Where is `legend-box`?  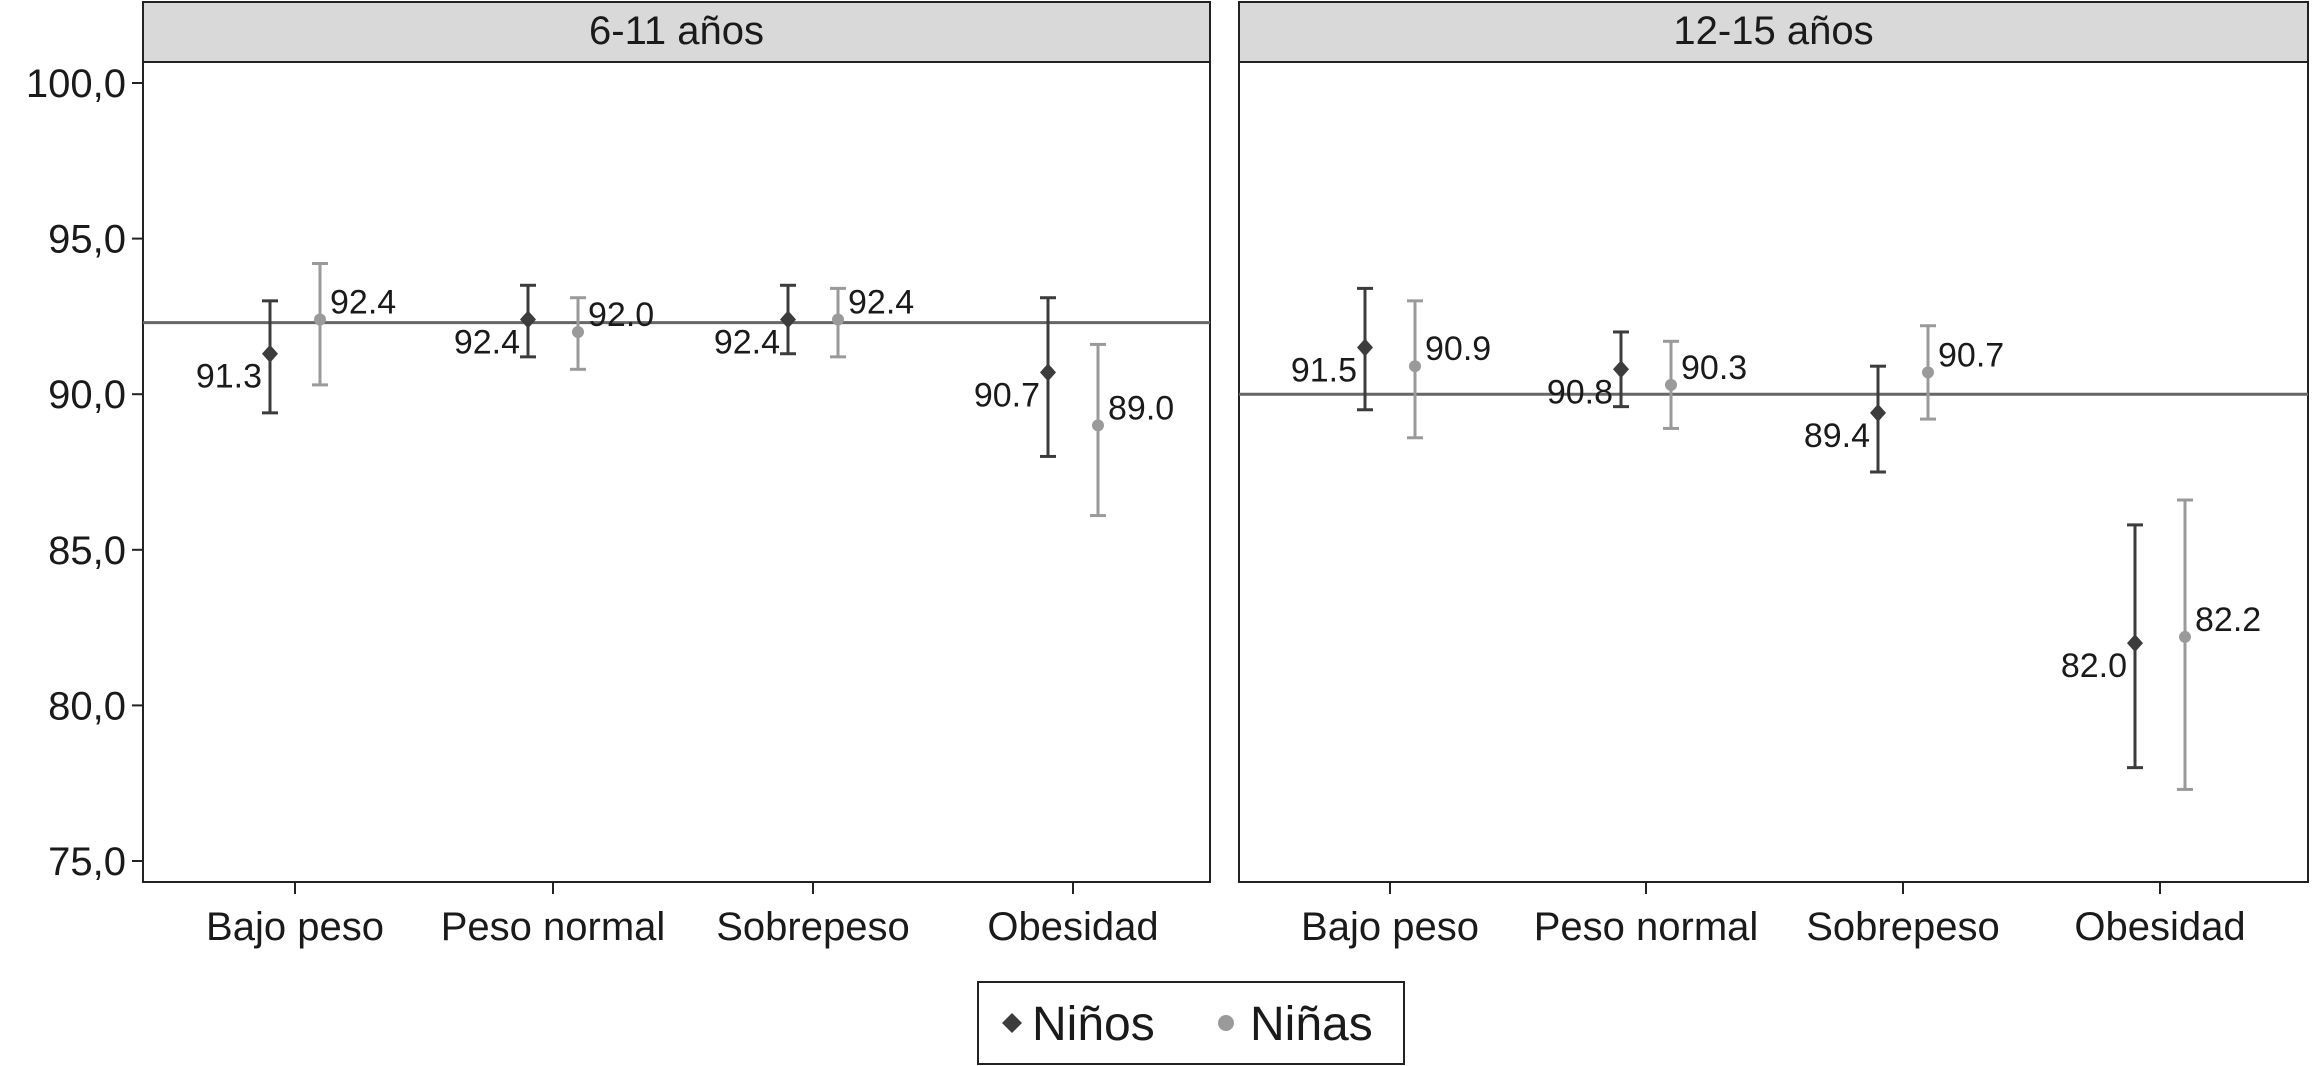 legend-box is located at coordinates (1191, 1023).